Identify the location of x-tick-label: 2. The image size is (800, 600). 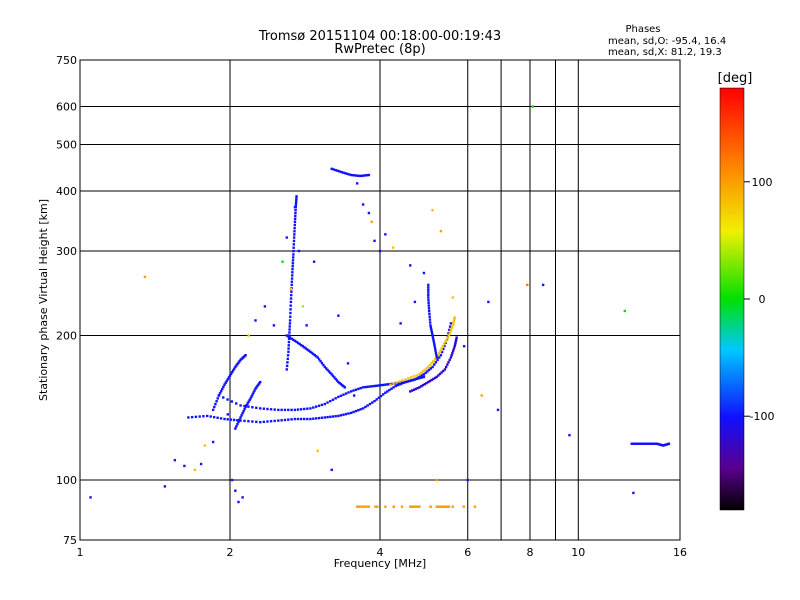
(230, 552).